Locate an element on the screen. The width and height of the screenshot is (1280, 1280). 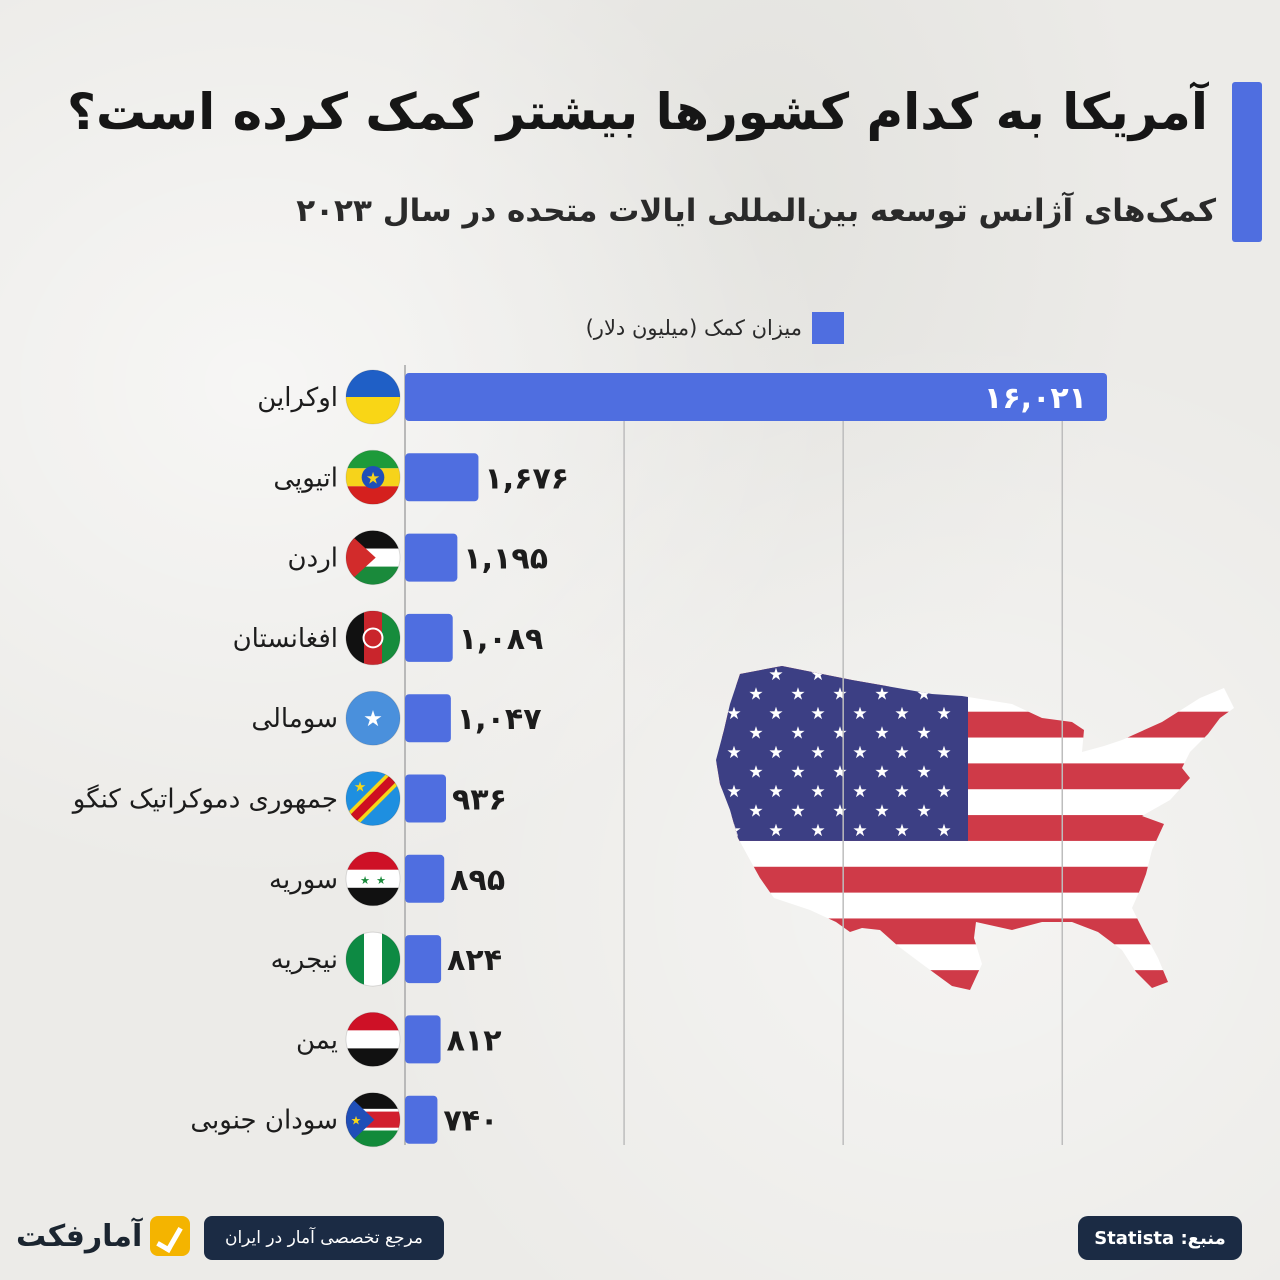
category-label: جمهوری دموکراتیک کنگو is located at coordinates (204, 799).